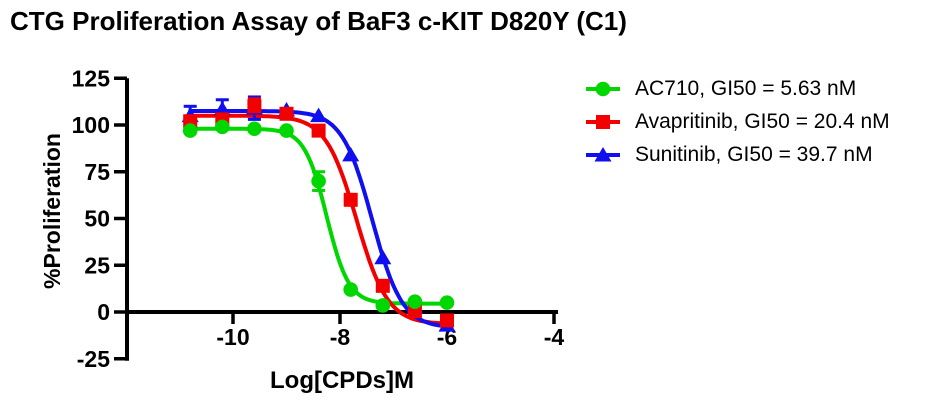  What do you see at coordinates (340, 337) in the screenshot?
I see `x-tick-label: -8` at bounding box center [340, 337].